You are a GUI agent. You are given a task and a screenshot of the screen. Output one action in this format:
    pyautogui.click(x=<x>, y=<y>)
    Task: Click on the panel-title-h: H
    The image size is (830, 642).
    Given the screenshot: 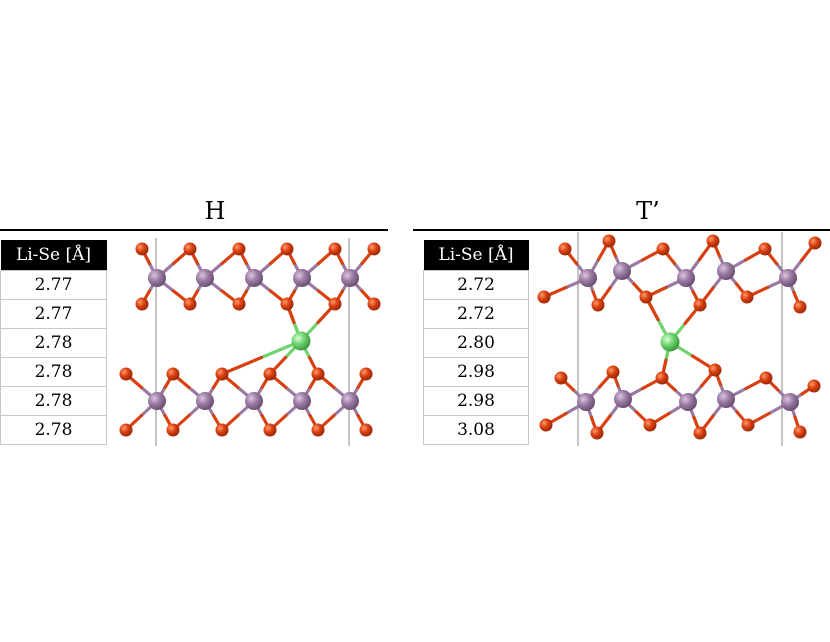 What is the action you would take?
    pyautogui.click(x=215, y=211)
    